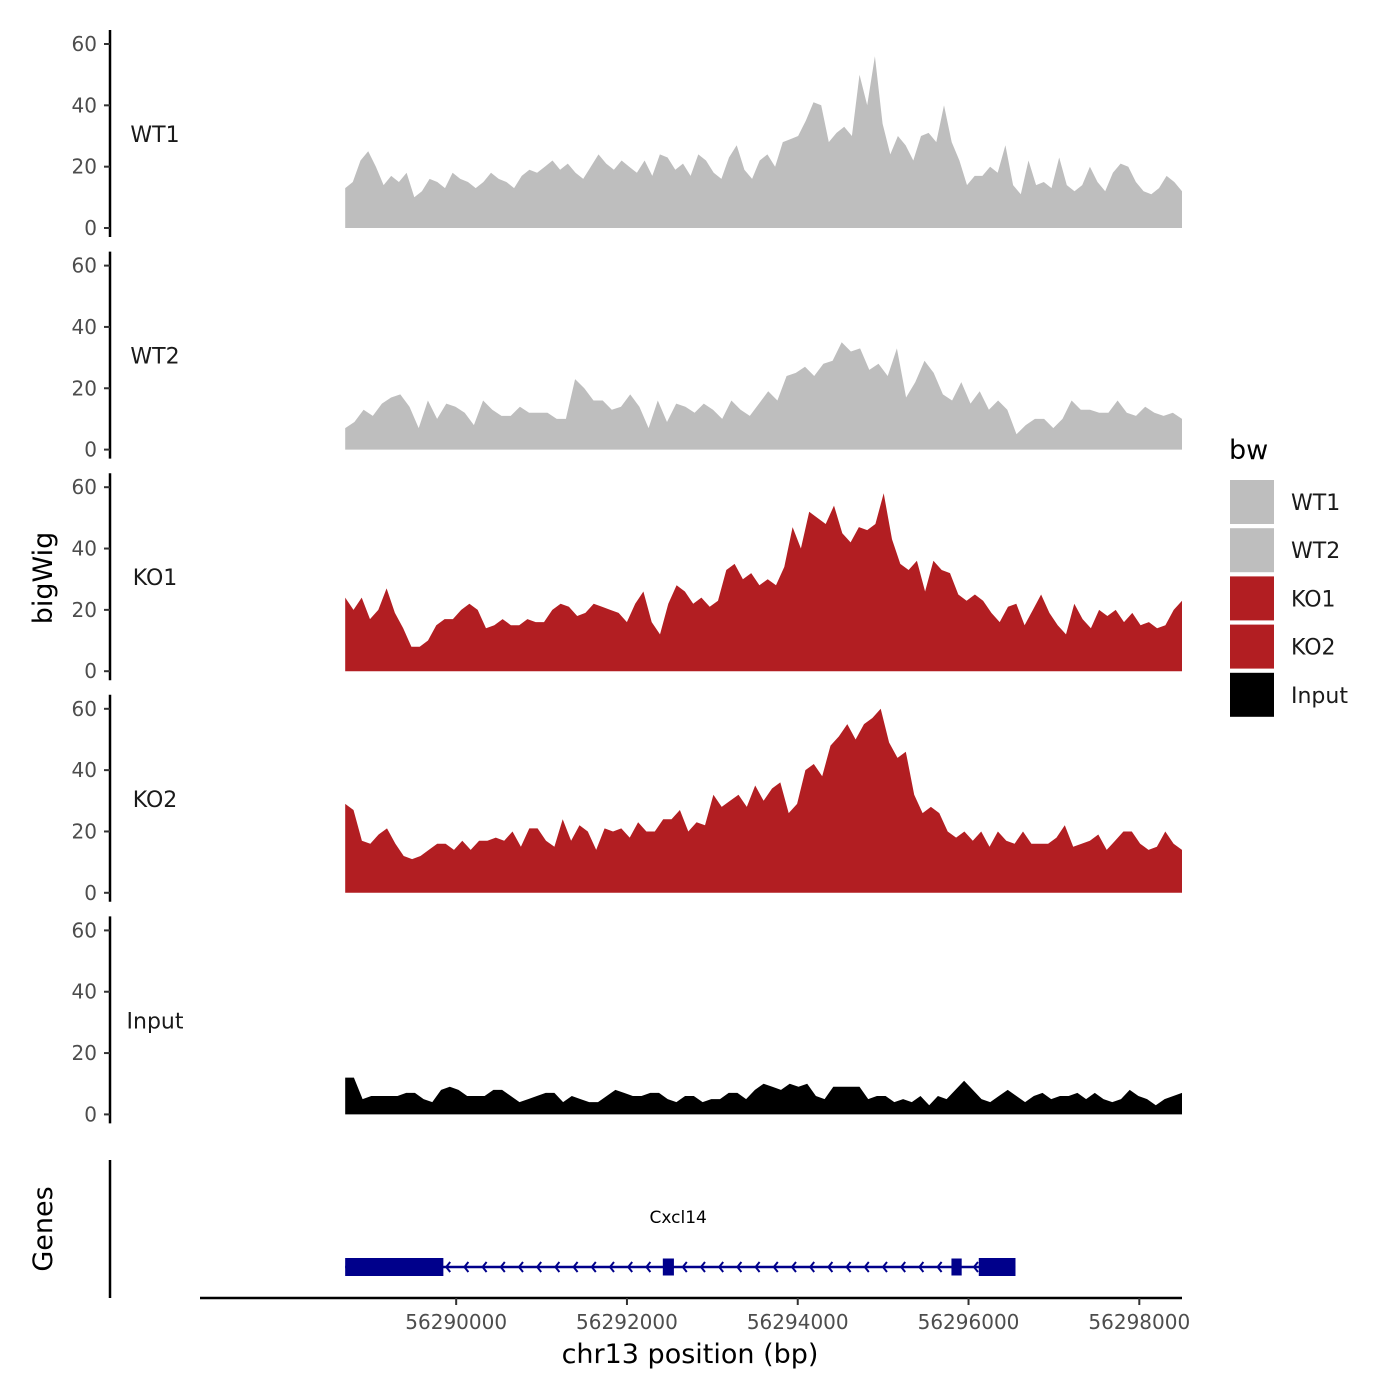 The width and height of the screenshot is (1400, 1400). I want to click on track-wt1: 0 20 40 60 WT1, so click(627, 135).